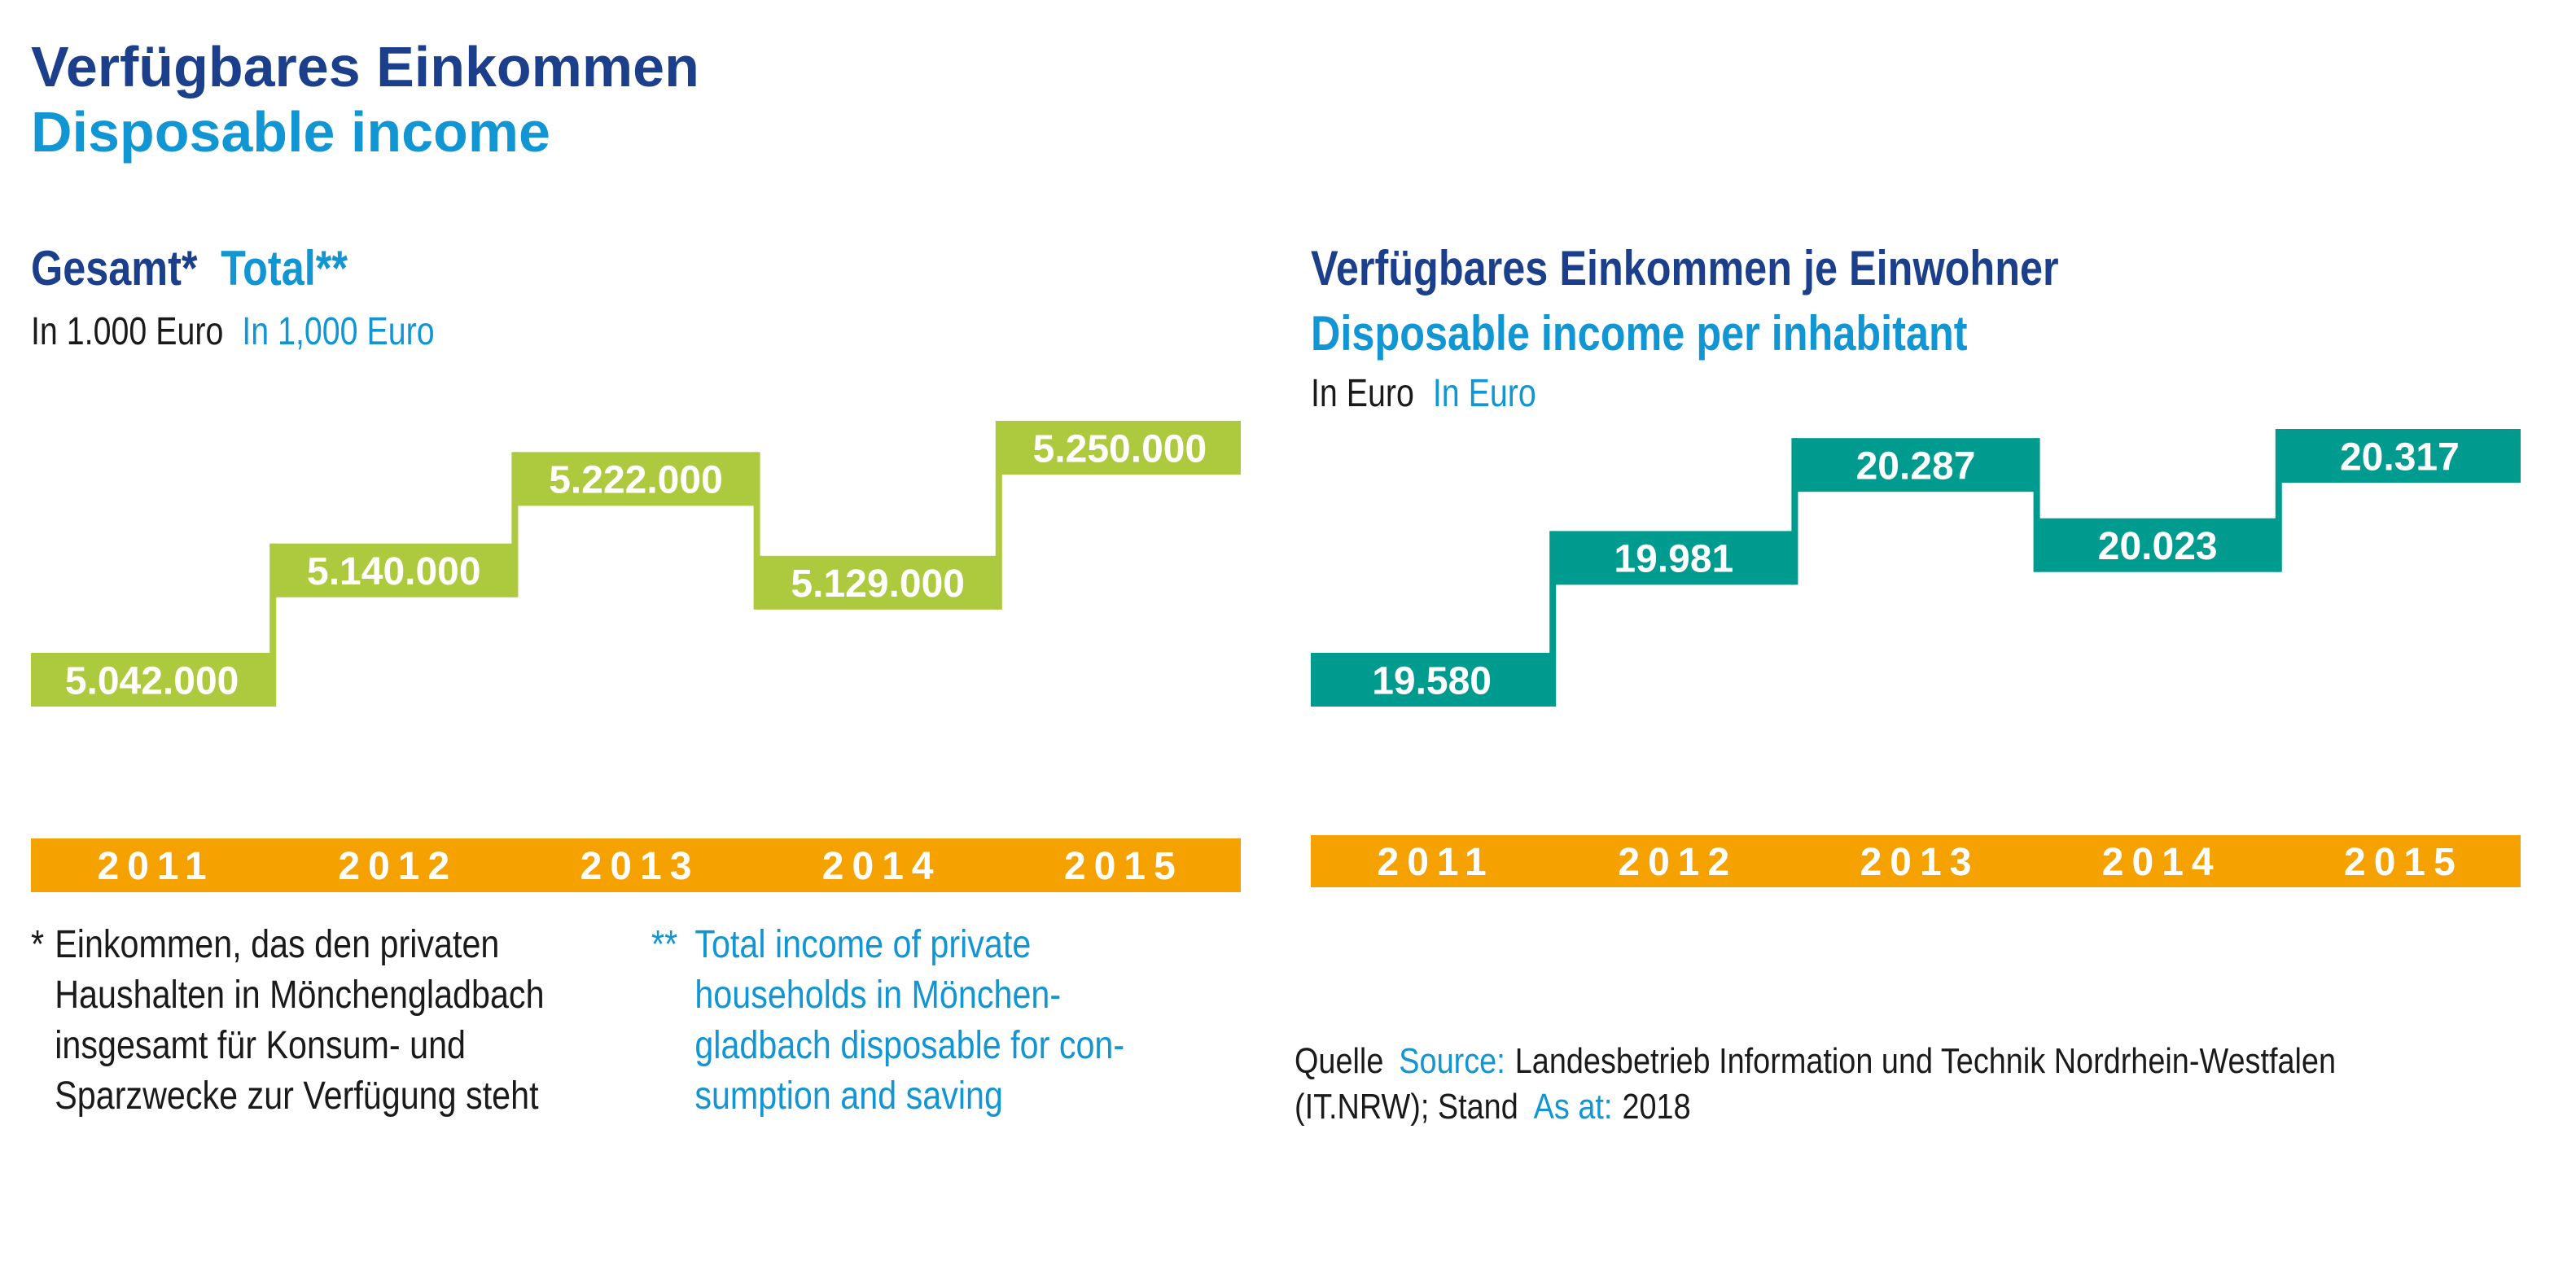 The height and width of the screenshot is (1278, 2576). What do you see at coordinates (284, 268) in the screenshot?
I see `left-title-en: Total**` at bounding box center [284, 268].